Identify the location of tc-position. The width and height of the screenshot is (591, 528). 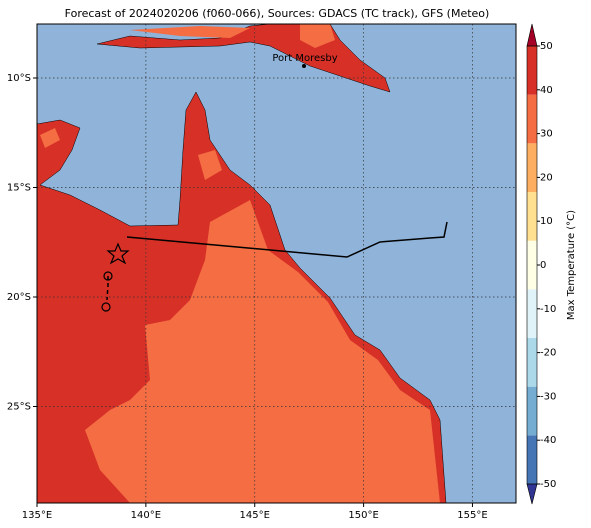
(118, 253).